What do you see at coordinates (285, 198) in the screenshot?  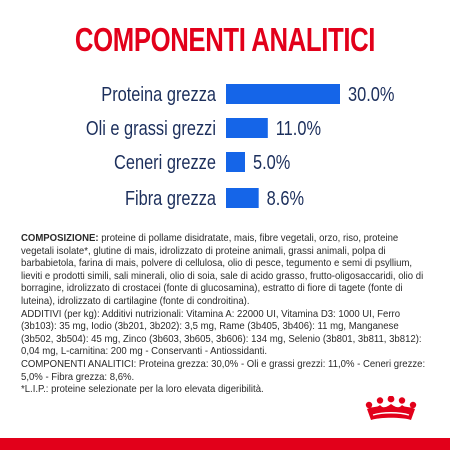 I see `value-label: 8.6%` at bounding box center [285, 198].